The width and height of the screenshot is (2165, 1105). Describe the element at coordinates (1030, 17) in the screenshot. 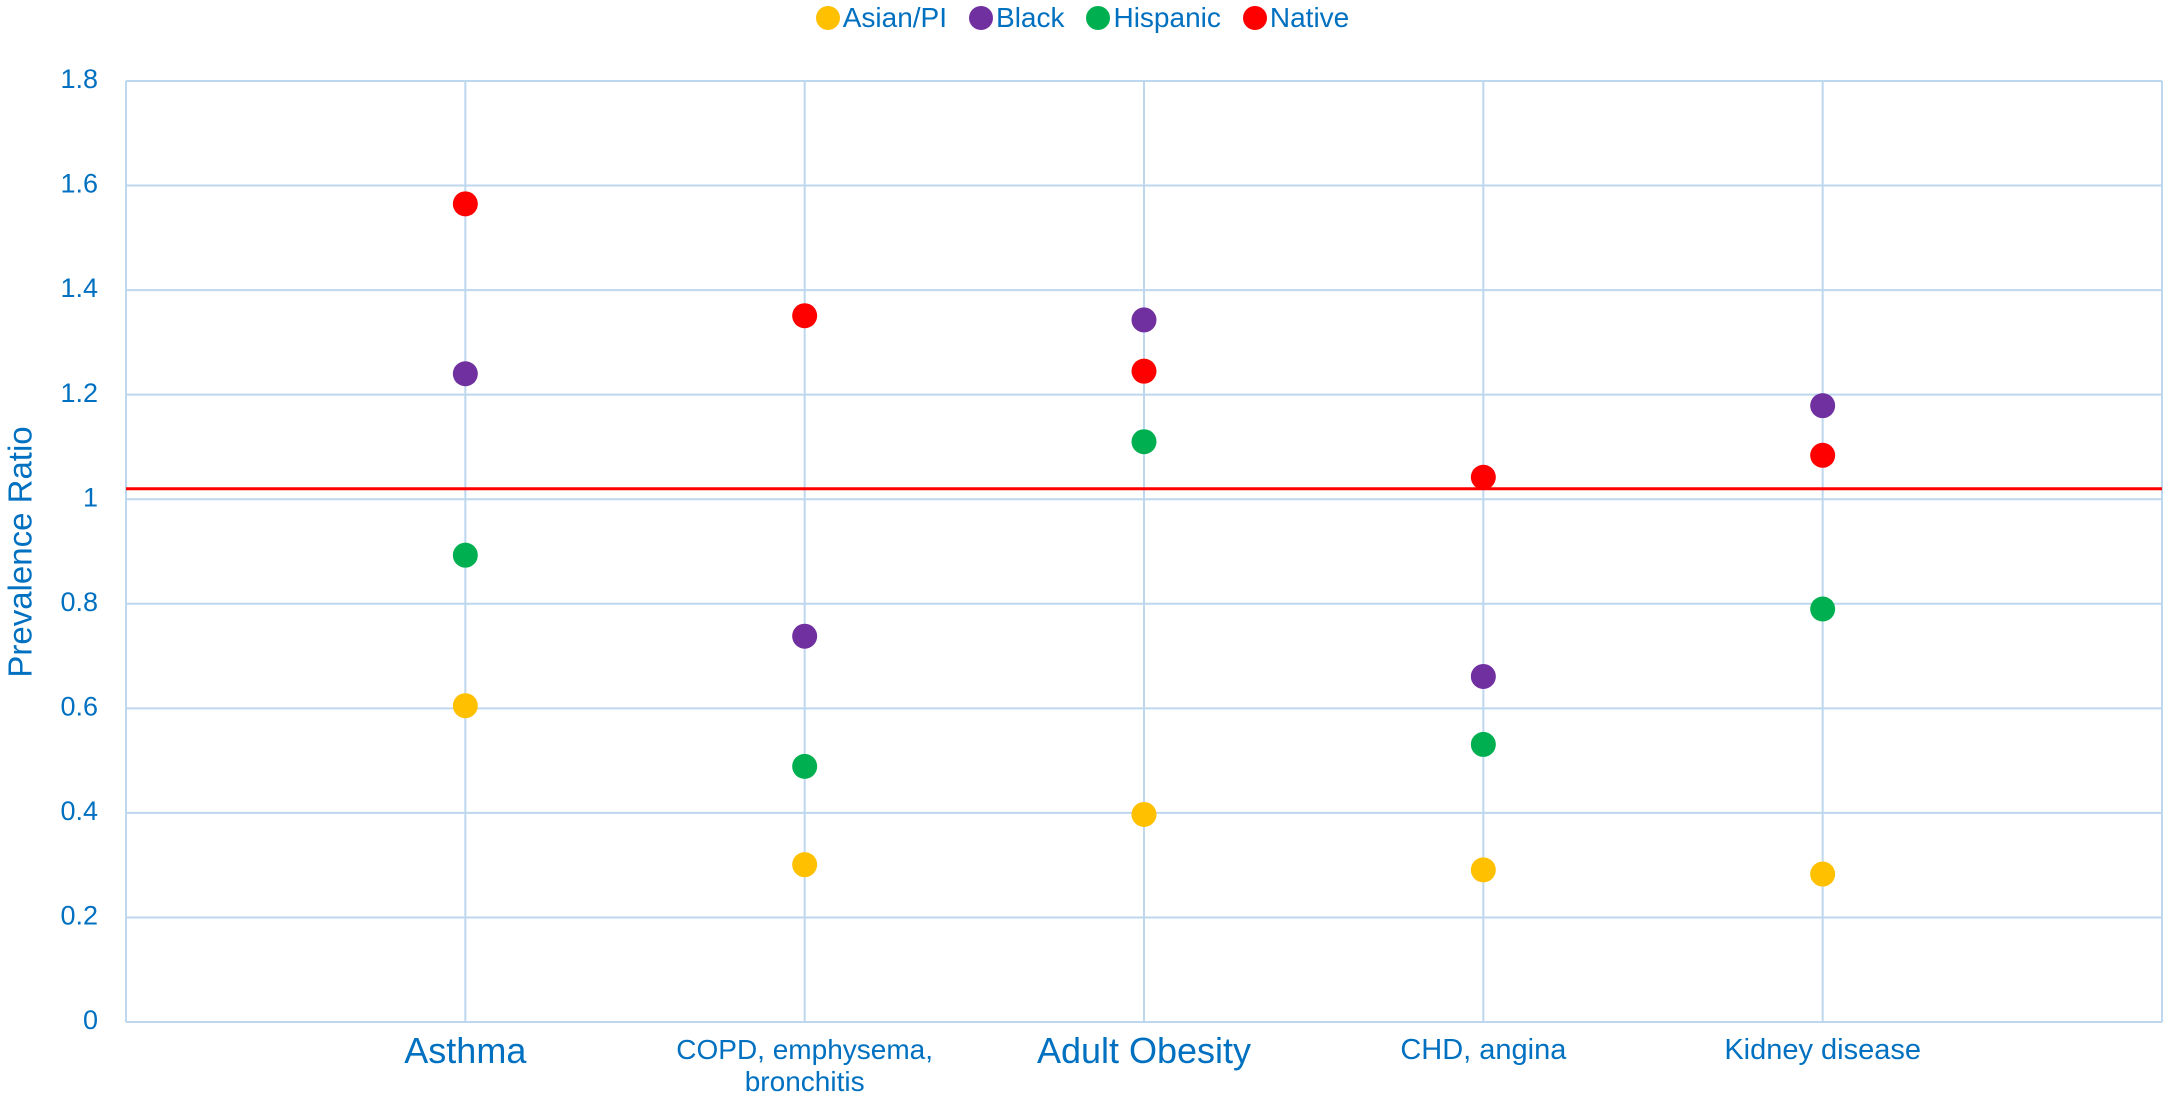

I see `legend-label: Black` at that location.